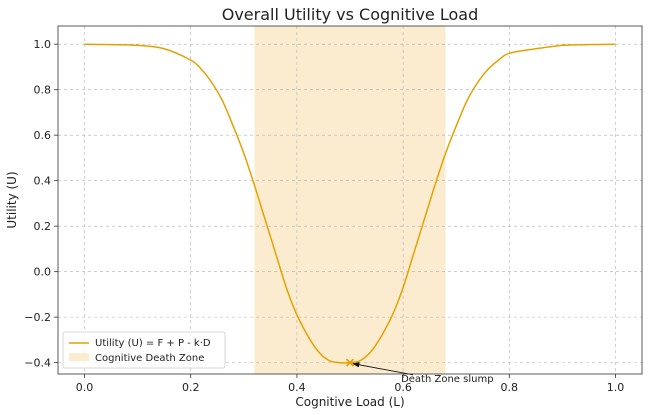 The height and width of the screenshot is (415, 650). What do you see at coordinates (37, 317) in the screenshot?
I see `y-tick-label: −0.2` at bounding box center [37, 317].